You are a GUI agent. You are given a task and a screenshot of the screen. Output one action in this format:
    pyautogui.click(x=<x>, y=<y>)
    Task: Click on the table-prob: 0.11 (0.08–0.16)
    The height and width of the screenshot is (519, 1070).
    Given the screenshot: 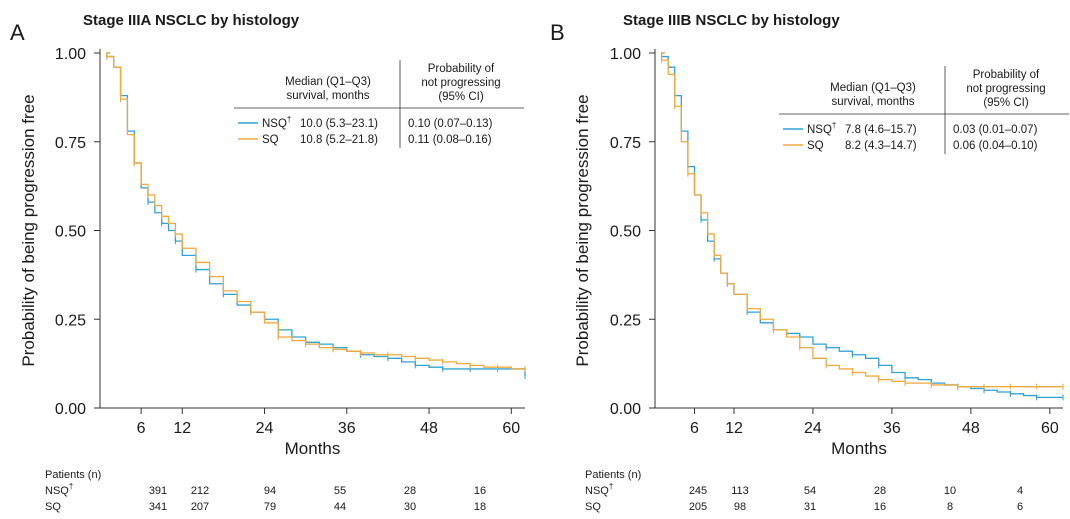 What is the action you would take?
    pyautogui.click(x=450, y=140)
    